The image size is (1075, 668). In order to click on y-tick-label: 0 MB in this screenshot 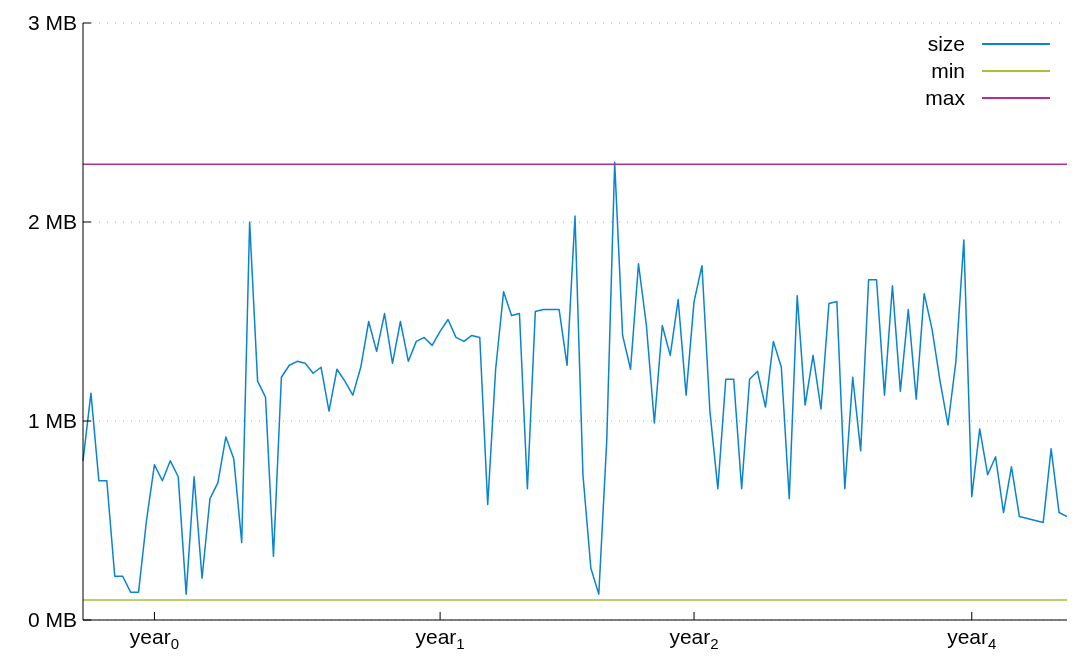, I will do `click(52, 620)`.